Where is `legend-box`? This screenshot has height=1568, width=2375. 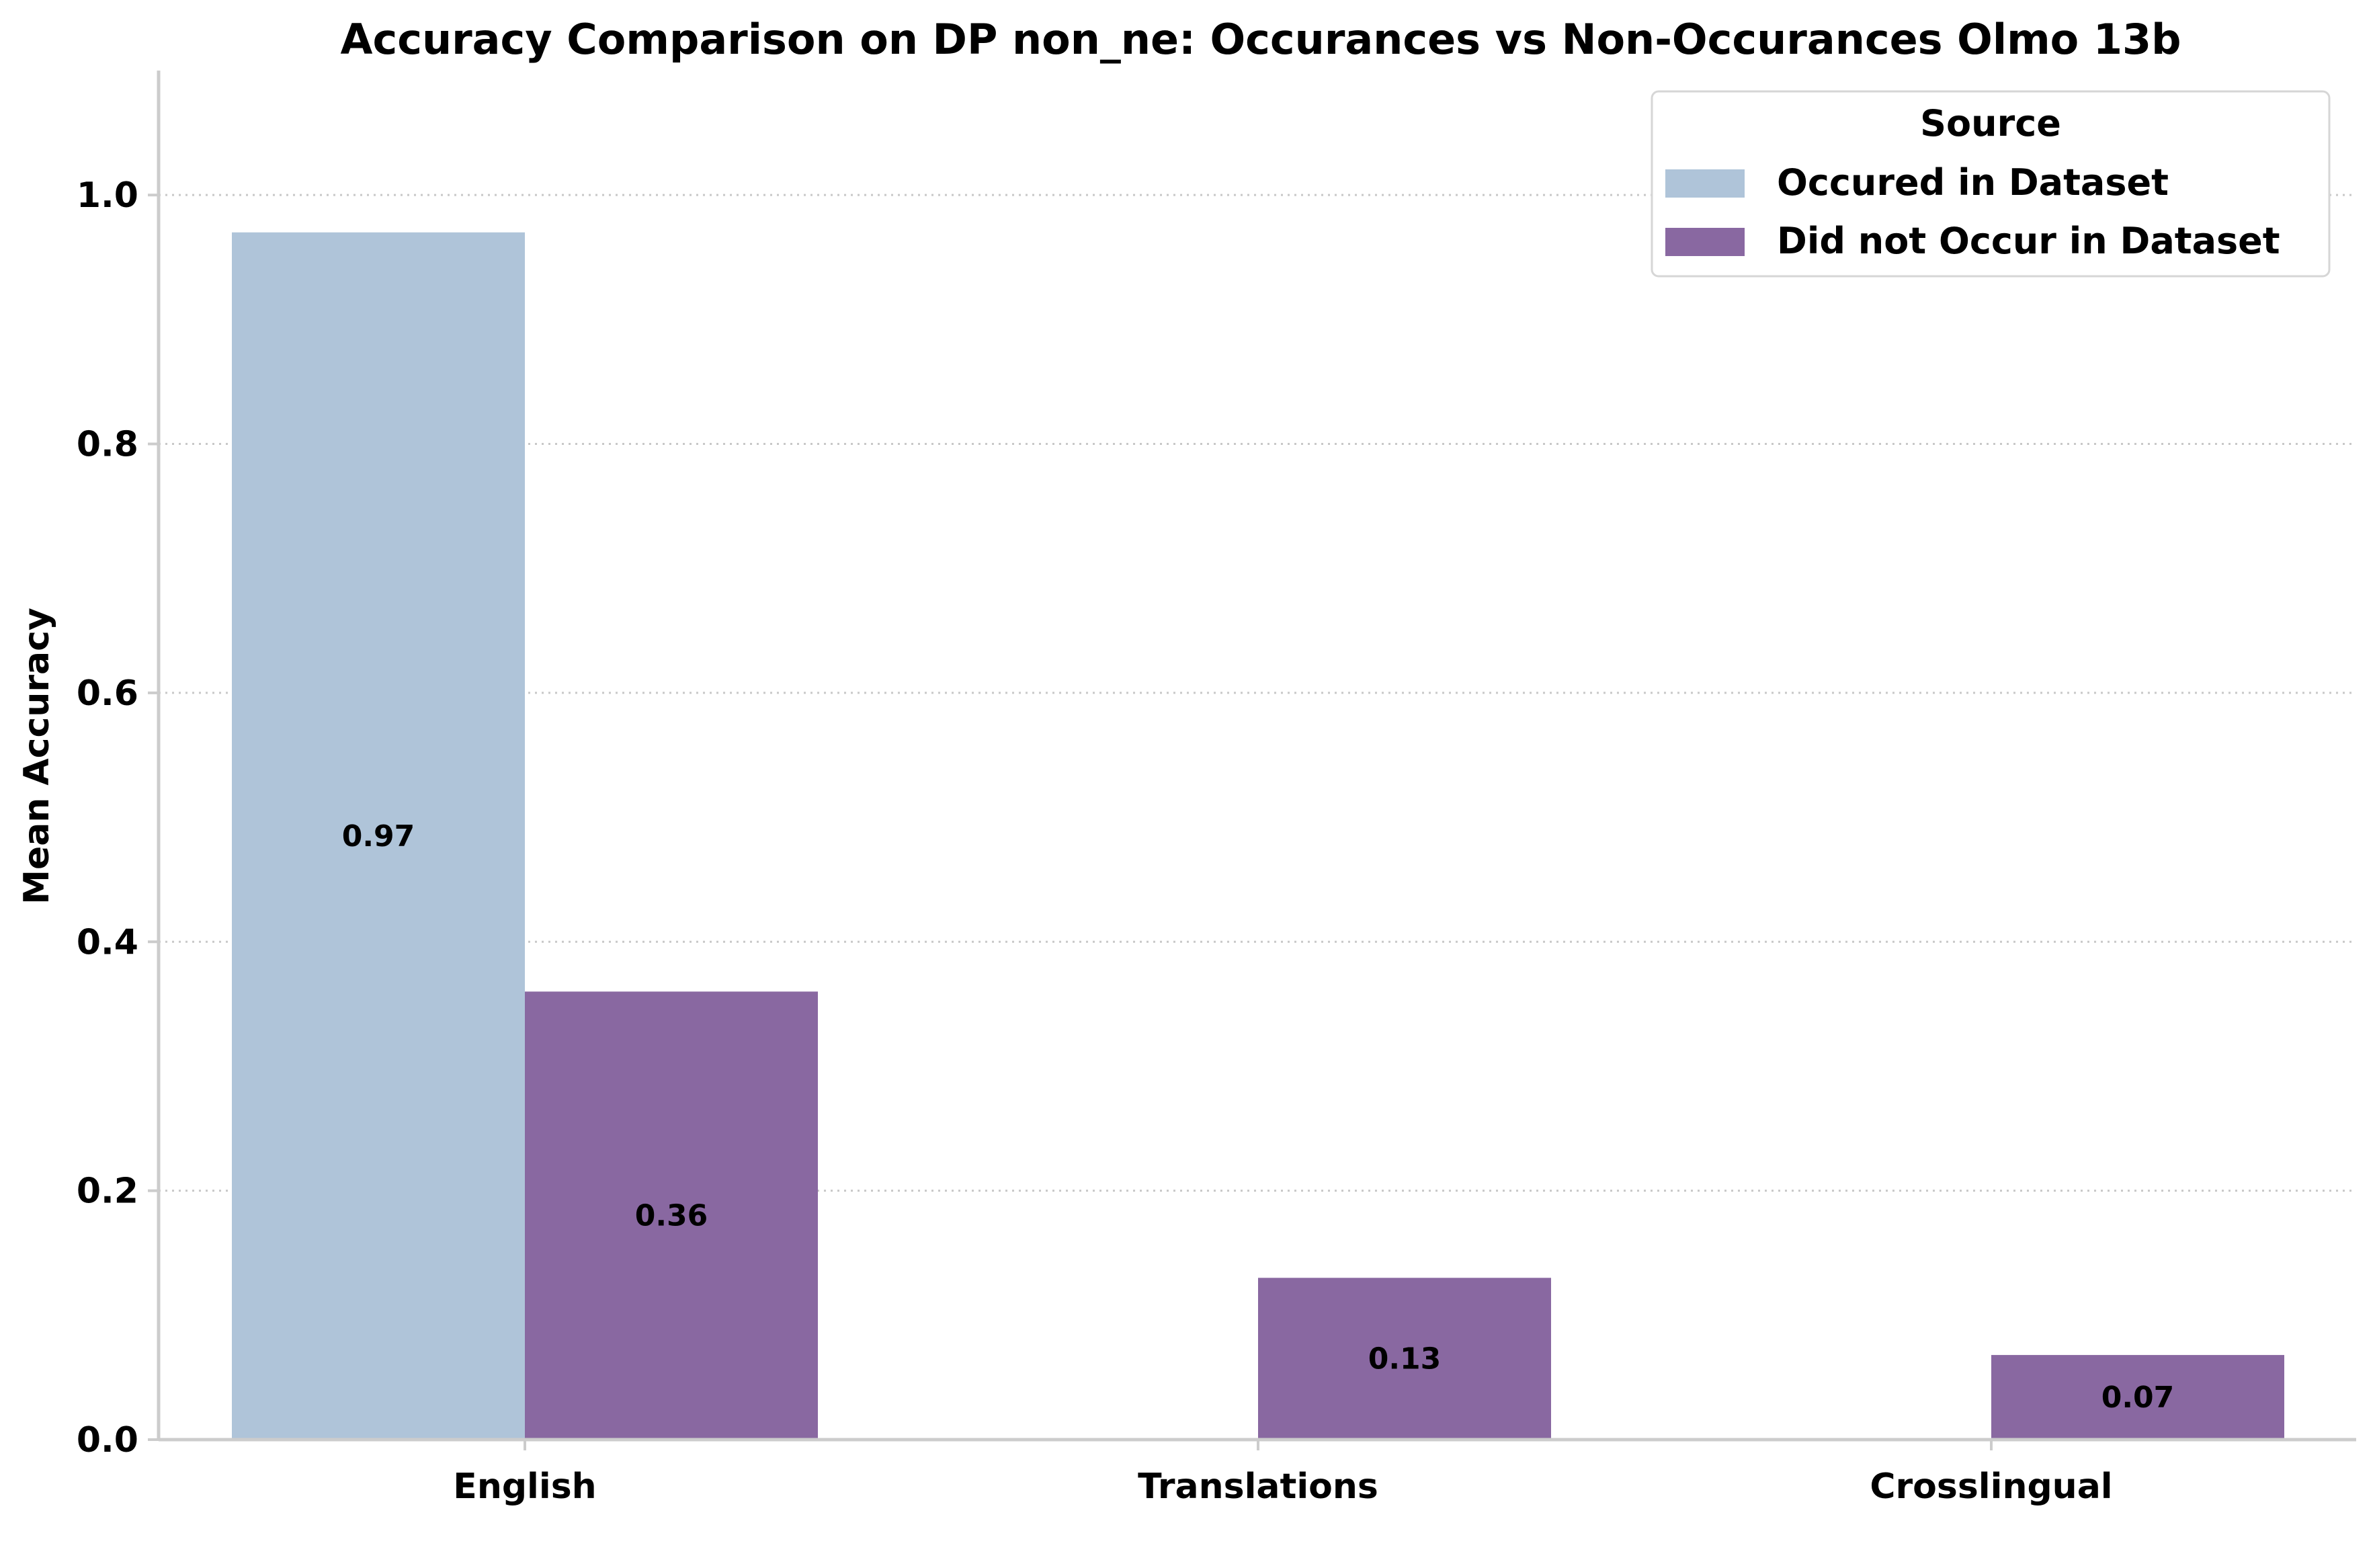 legend-box is located at coordinates (1991, 184).